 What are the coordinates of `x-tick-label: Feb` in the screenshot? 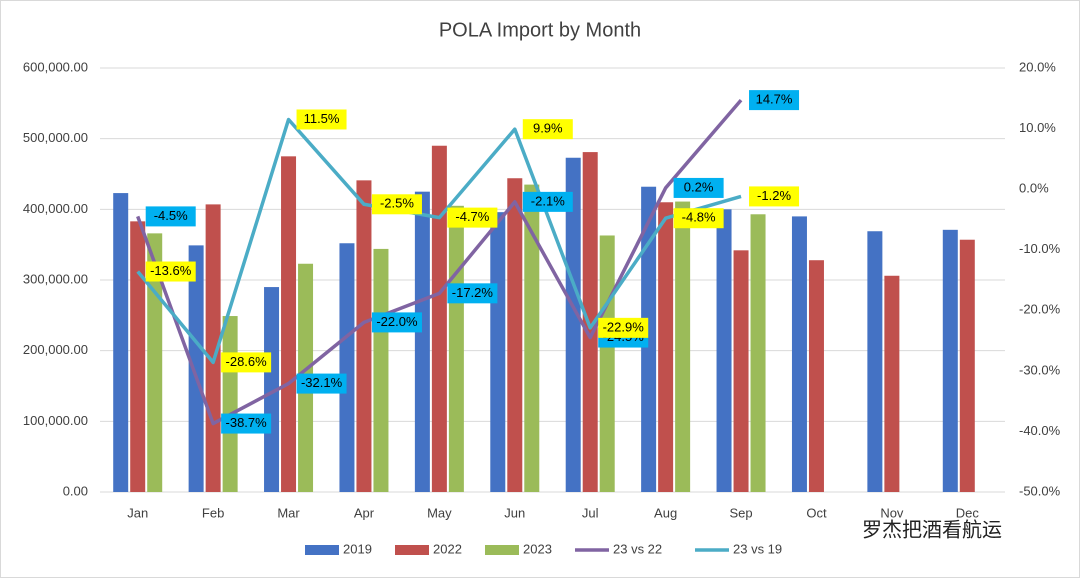 It's located at (213, 512).